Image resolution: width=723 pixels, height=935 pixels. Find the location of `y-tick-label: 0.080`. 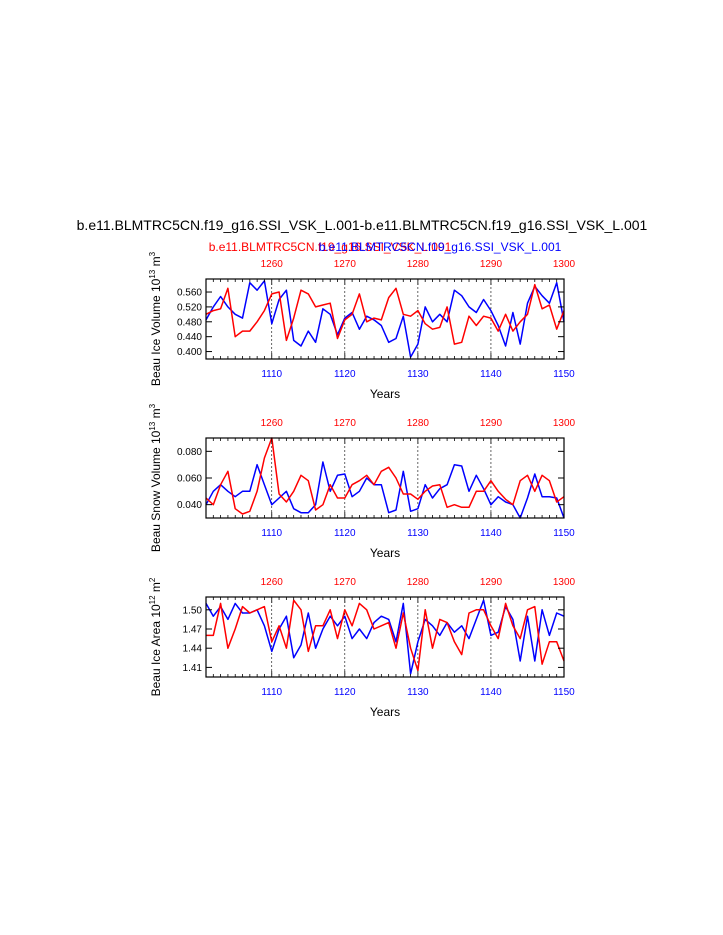

y-tick-label: 0.080 is located at coordinates (189, 452).